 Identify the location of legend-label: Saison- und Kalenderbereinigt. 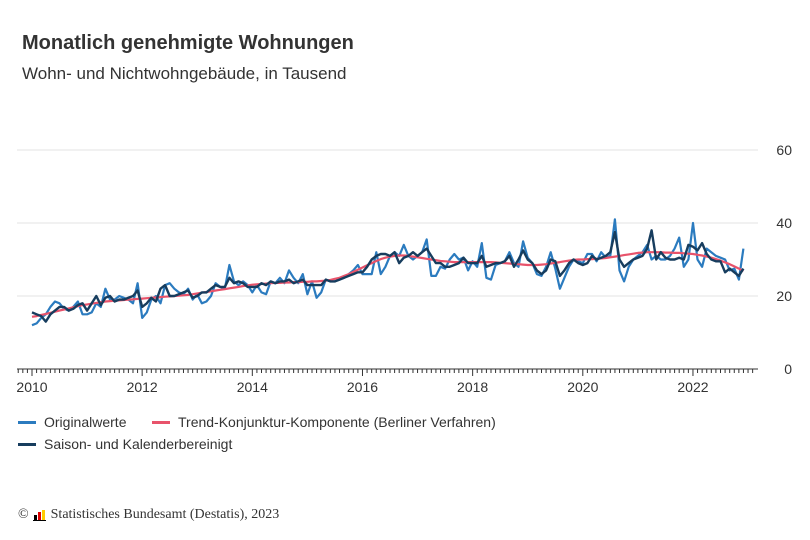
(138, 444).